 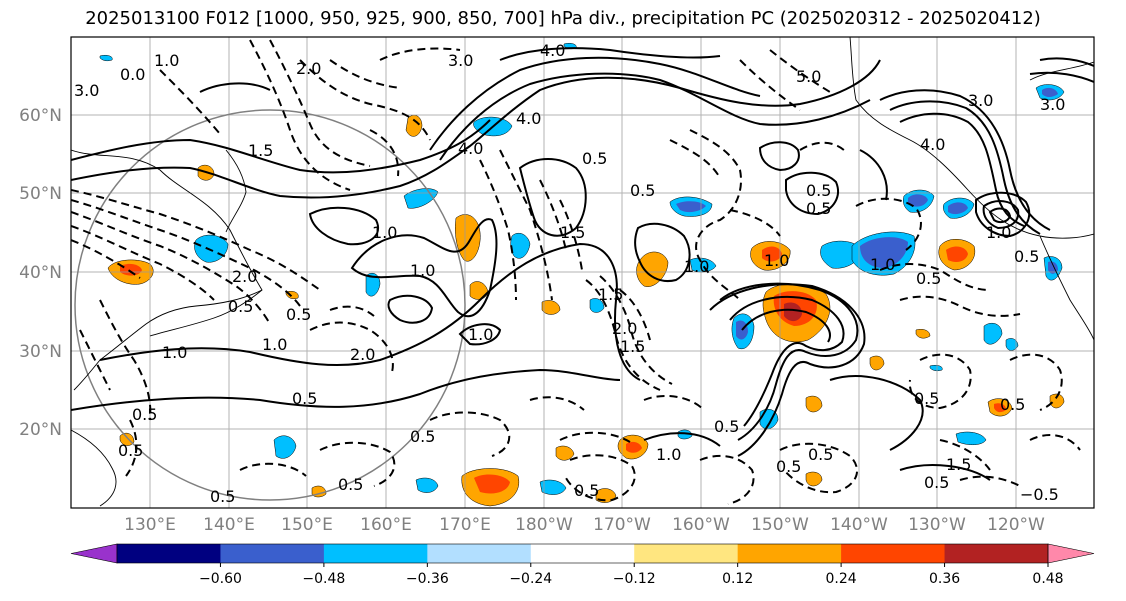 What do you see at coordinates (808, 76) in the screenshot?
I see `contour-label: 5.0` at bounding box center [808, 76].